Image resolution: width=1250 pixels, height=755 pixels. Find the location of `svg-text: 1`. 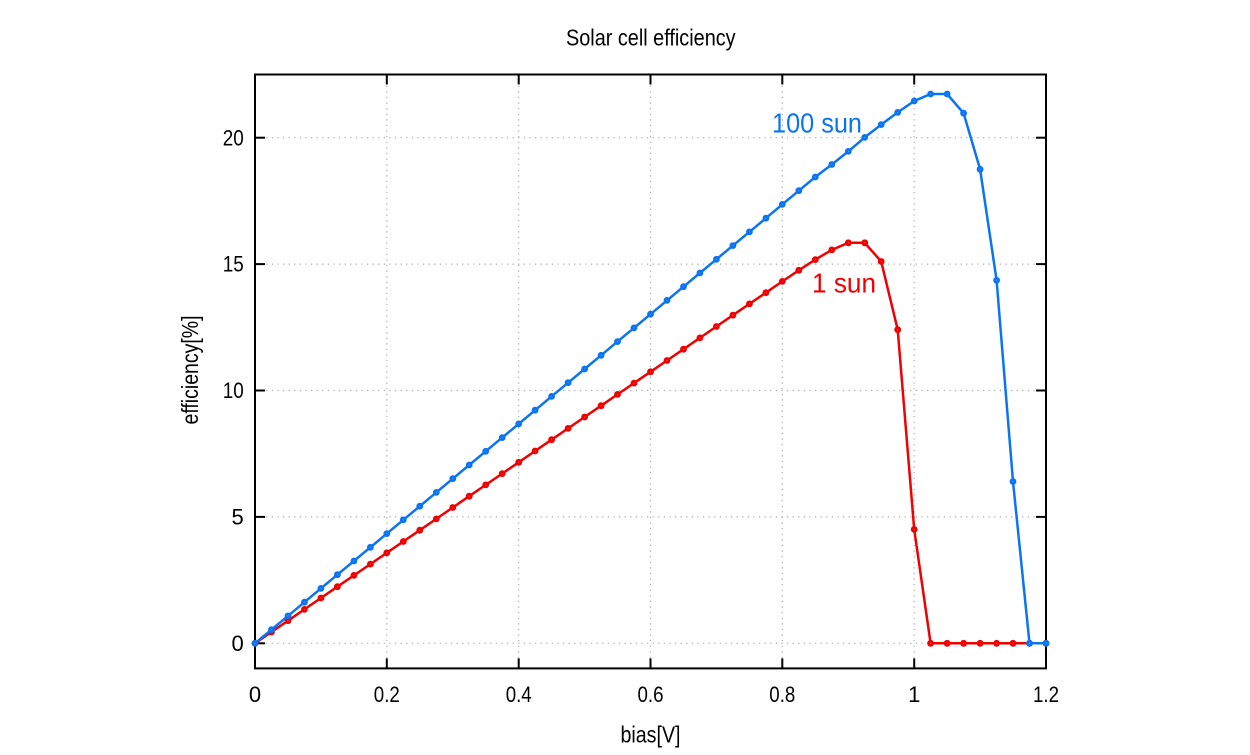

svg-text: 1 is located at coordinates (914, 694).